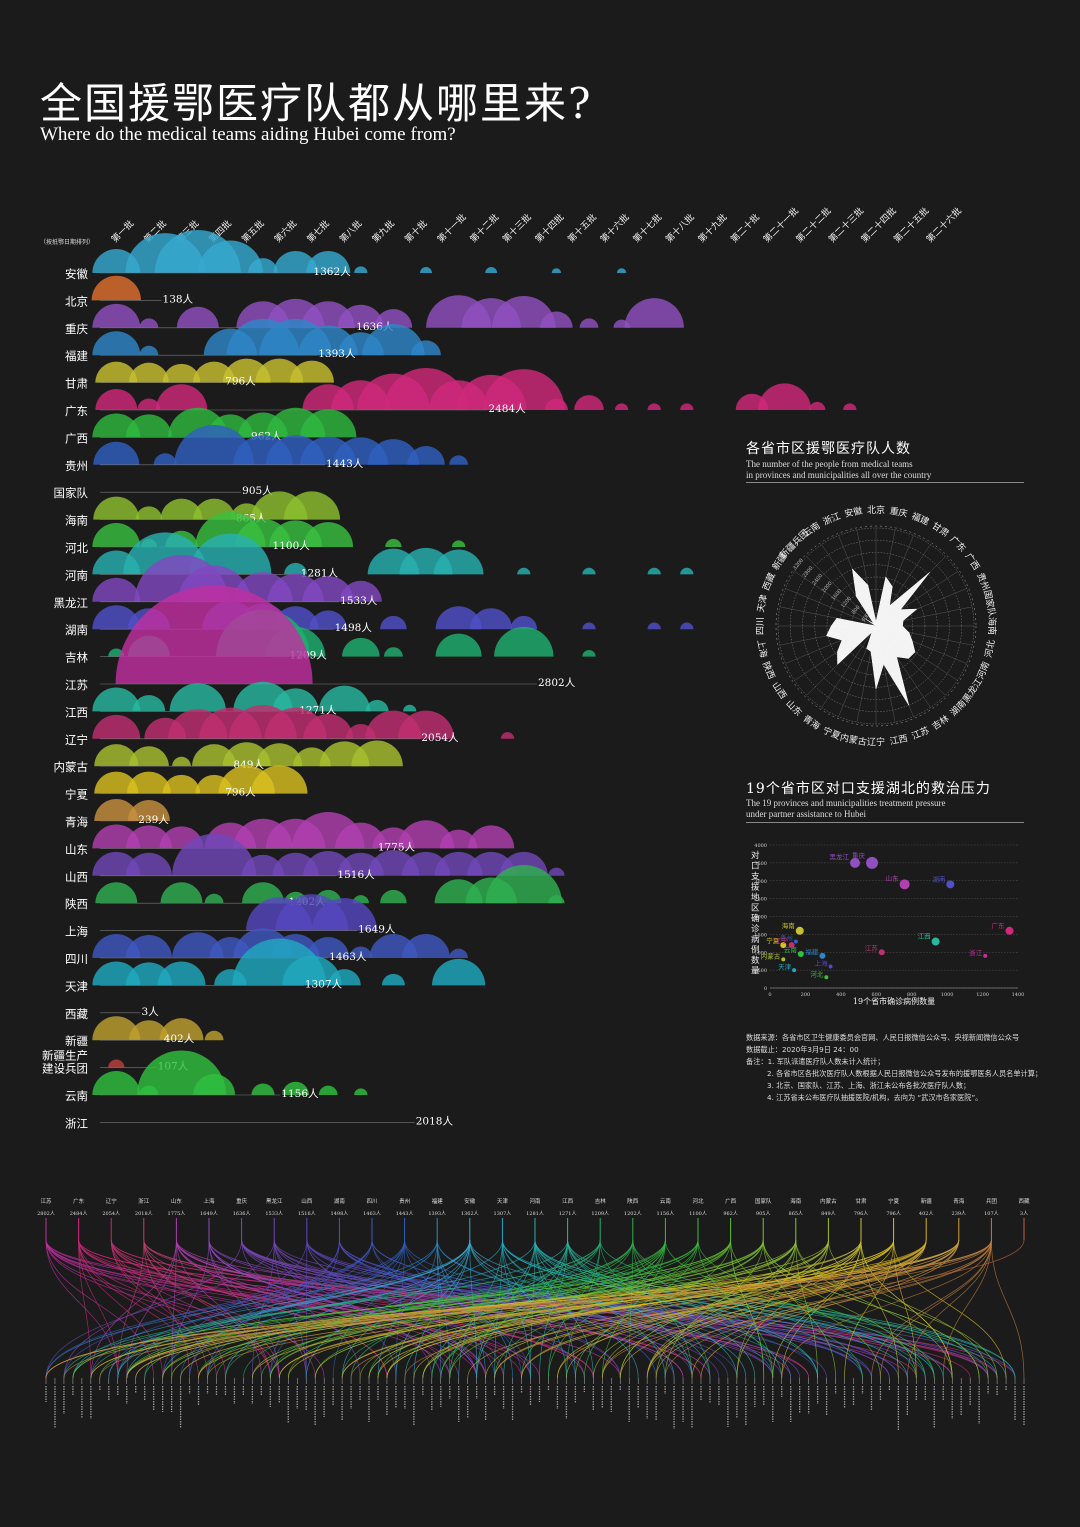 The image size is (1080, 1527). Describe the element at coordinates (76, 740) in the screenshot. I see `row-label: 辽宁` at that location.